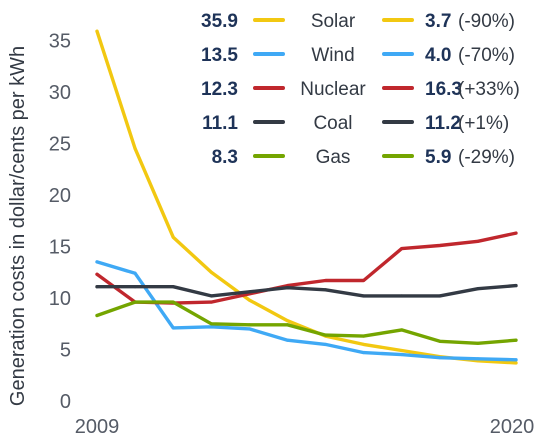 This screenshot has width=549, height=444. I want to click on legend-change-nuclear: (+33%), so click(489, 89).